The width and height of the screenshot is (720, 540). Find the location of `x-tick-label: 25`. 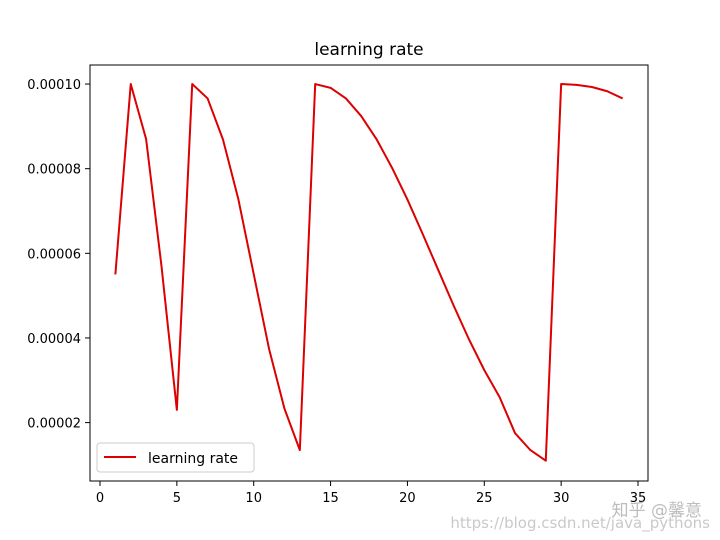

x-tick-label: 25 is located at coordinates (484, 498).